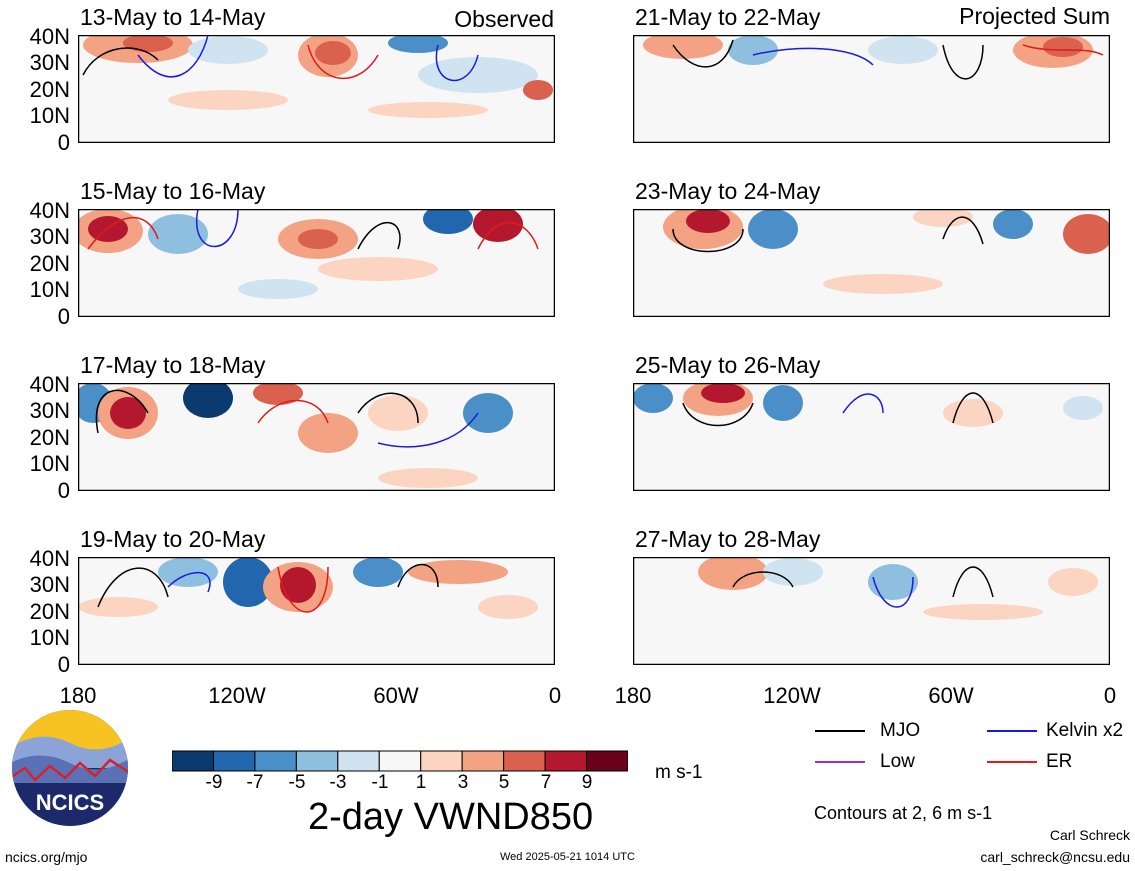 This screenshot has width=1135, height=871. Describe the element at coordinates (1089, 835) in the screenshot. I see `author-name: Carl Schreck` at that location.